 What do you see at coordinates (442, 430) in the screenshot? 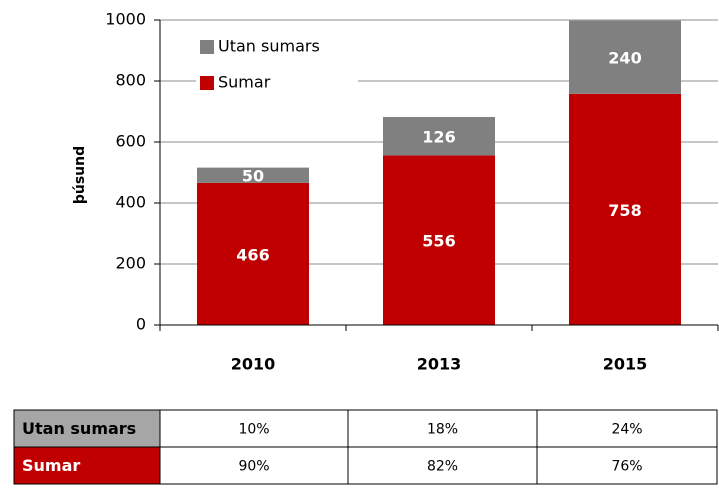
I see `table-value: 18%` at bounding box center [442, 430].